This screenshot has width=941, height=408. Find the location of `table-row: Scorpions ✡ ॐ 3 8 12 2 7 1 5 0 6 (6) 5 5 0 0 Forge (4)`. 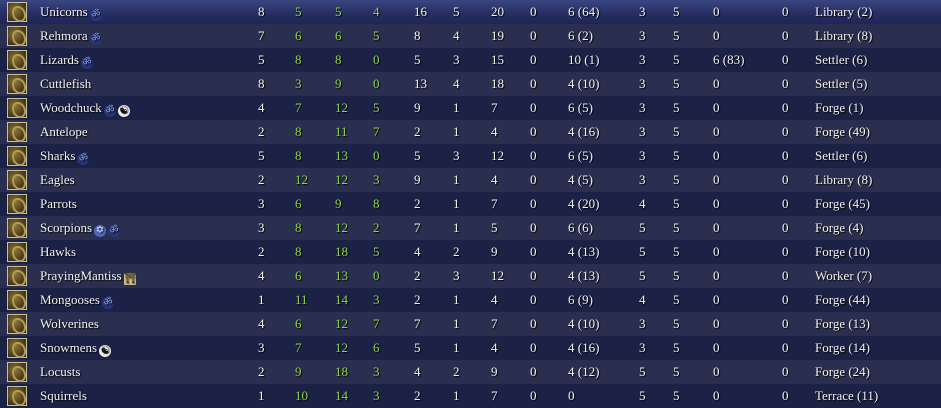

table-row: Scorpions ✡ ॐ 3 8 12 2 7 1 5 0 6 (6) 5 5 0 0 Forge (4) is located at coordinates (470, 228).